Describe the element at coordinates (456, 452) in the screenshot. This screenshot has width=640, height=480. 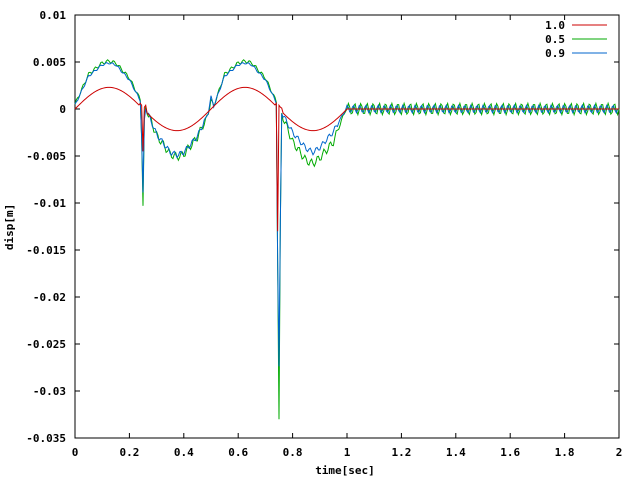
I see `x-tick-label: 1.4` at that location.